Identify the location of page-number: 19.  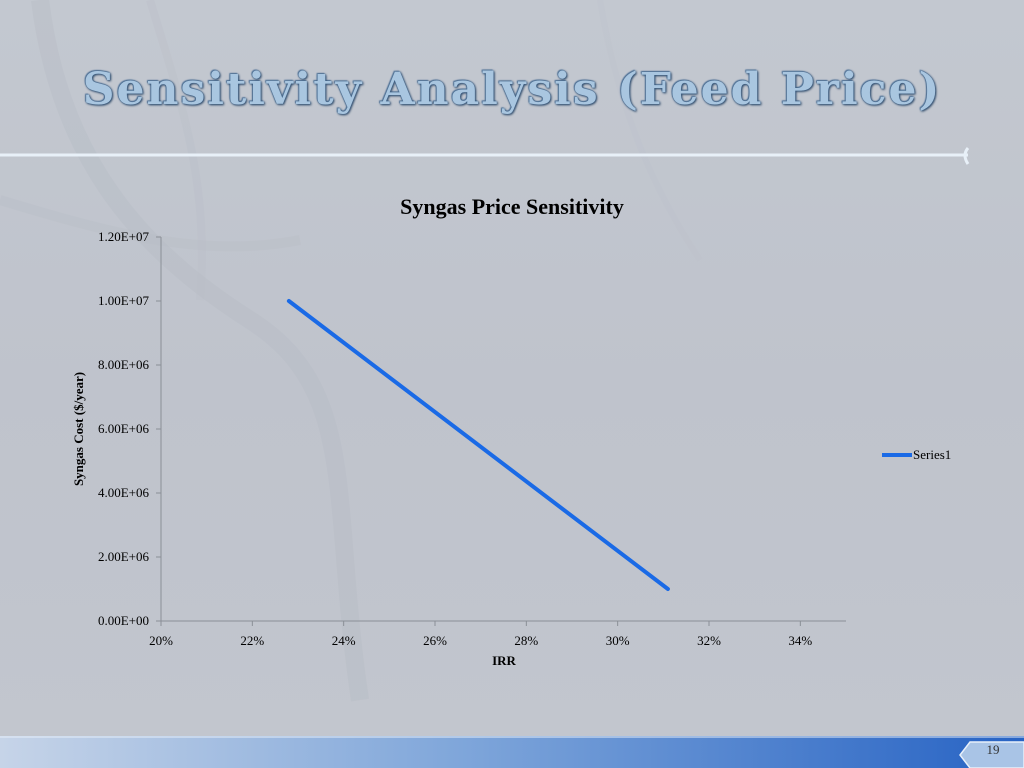
(993, 749).